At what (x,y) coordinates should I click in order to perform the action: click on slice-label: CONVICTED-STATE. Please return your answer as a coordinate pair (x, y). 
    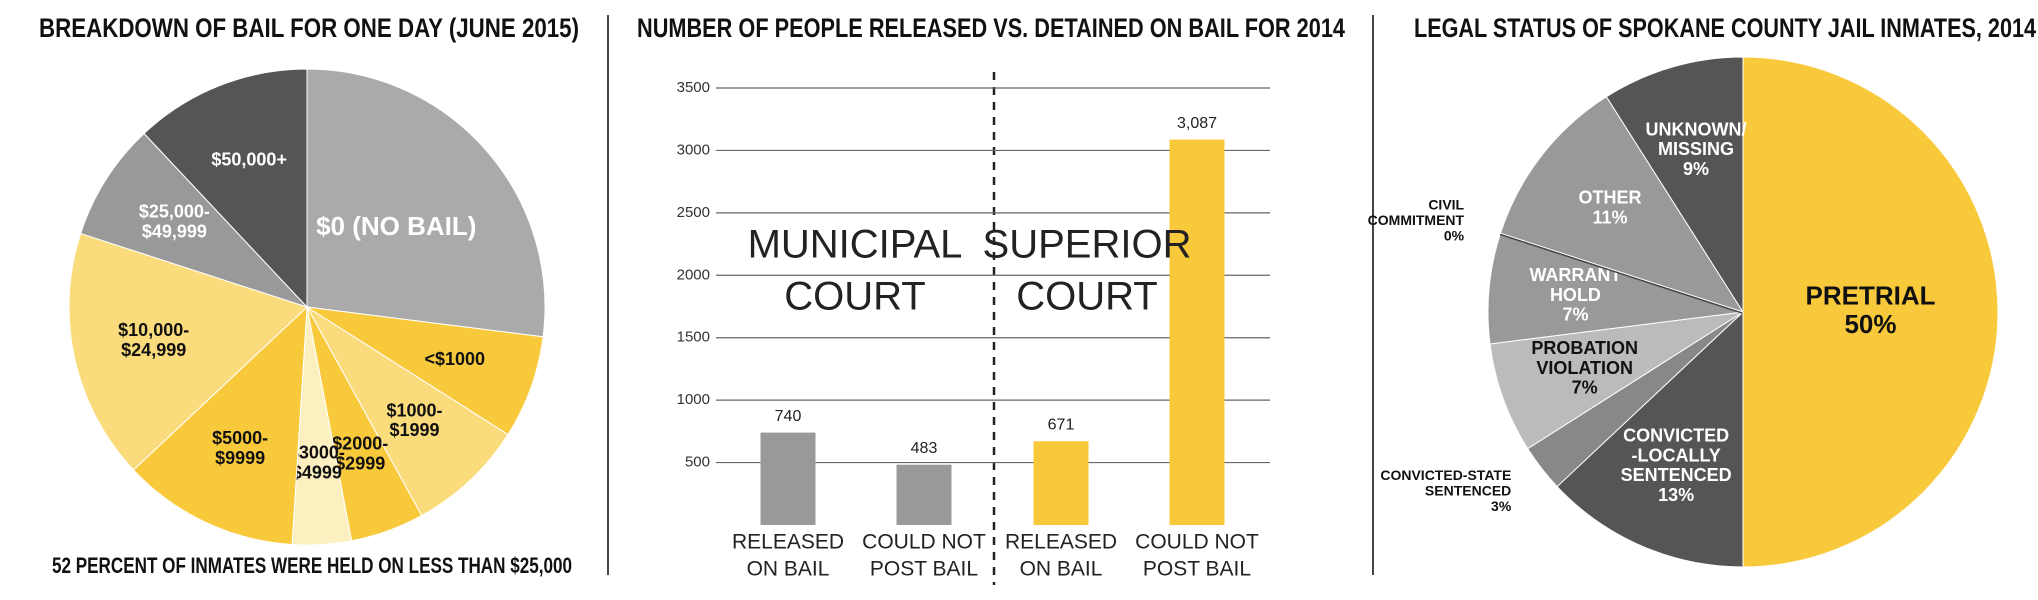
    Looking at the image, I should click on (1445, 475).